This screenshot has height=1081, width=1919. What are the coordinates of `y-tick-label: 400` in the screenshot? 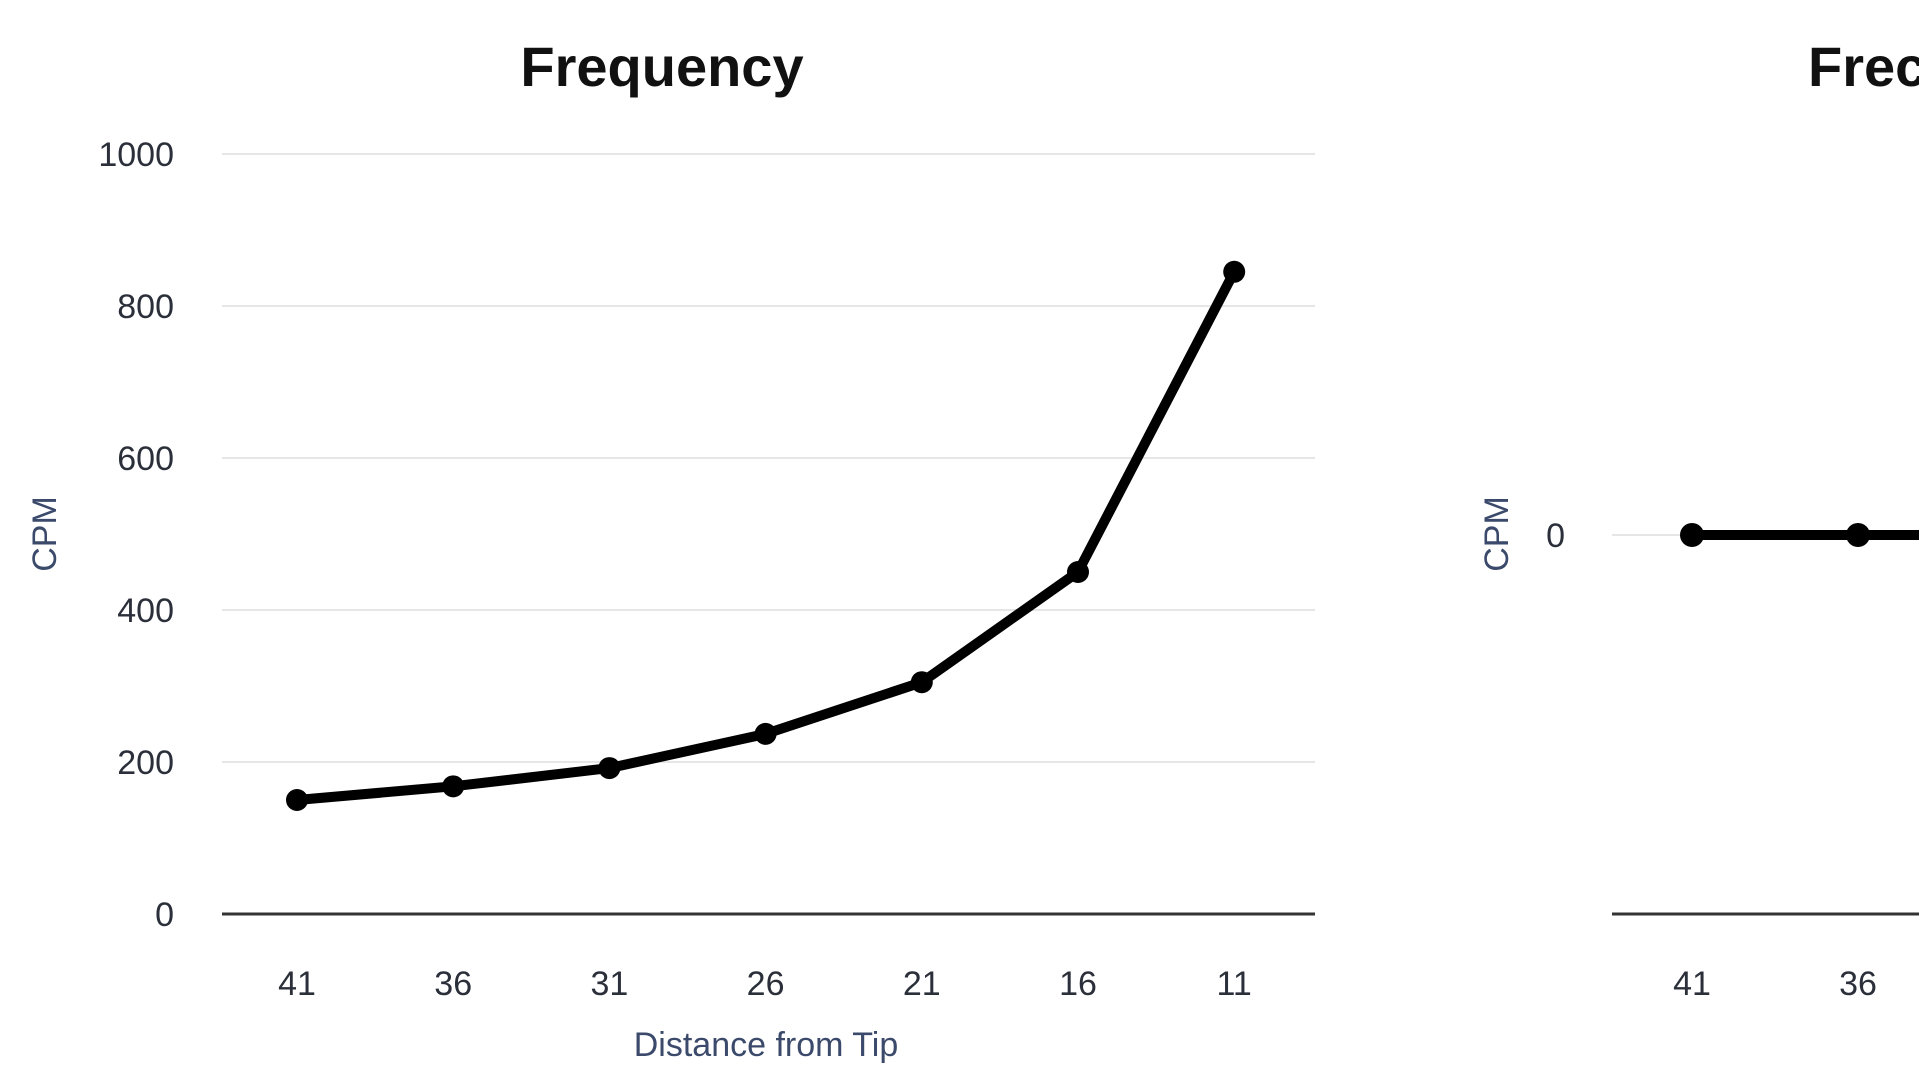 It's located at (145, 611).